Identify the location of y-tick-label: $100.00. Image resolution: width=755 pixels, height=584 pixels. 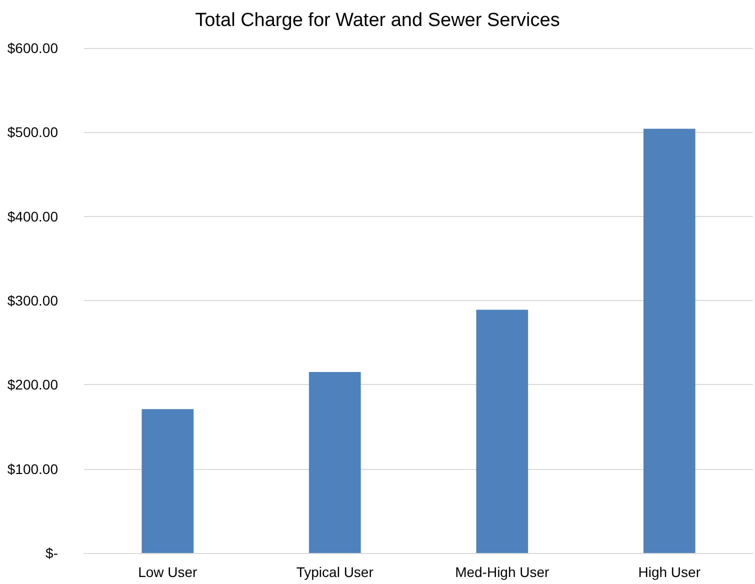
(32, 468).